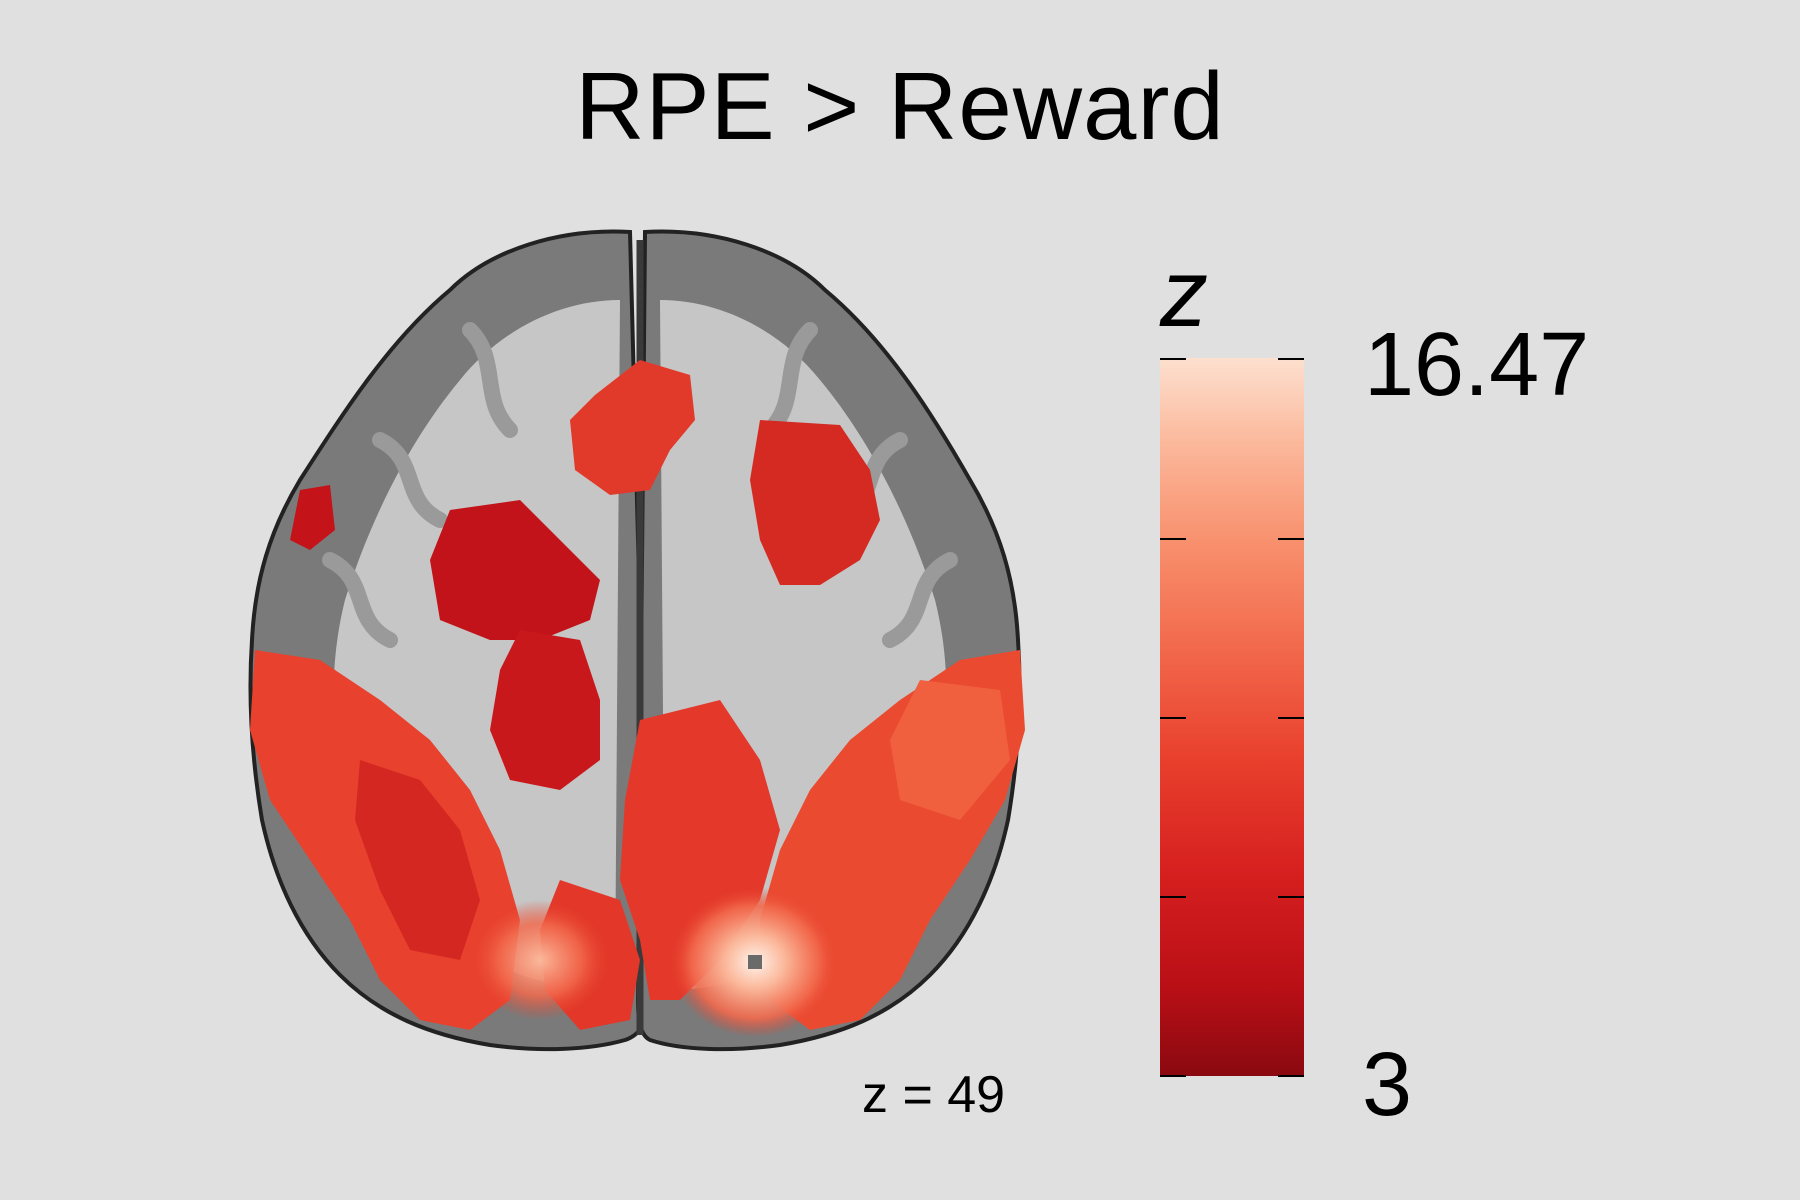  What do you see at coordinates (934, 1095) in the screenshot?
I see `slice-coordinate-label: z = 49` at bounding box center [934, 1095].